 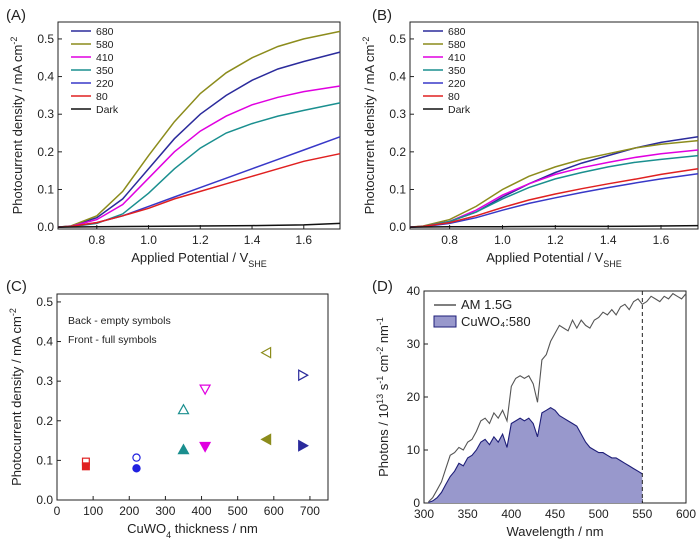 What do you see at coordinates (380, 399) in the screenshot?
I see `y-axis-title-part: 13` at bounding box center [380, 399].